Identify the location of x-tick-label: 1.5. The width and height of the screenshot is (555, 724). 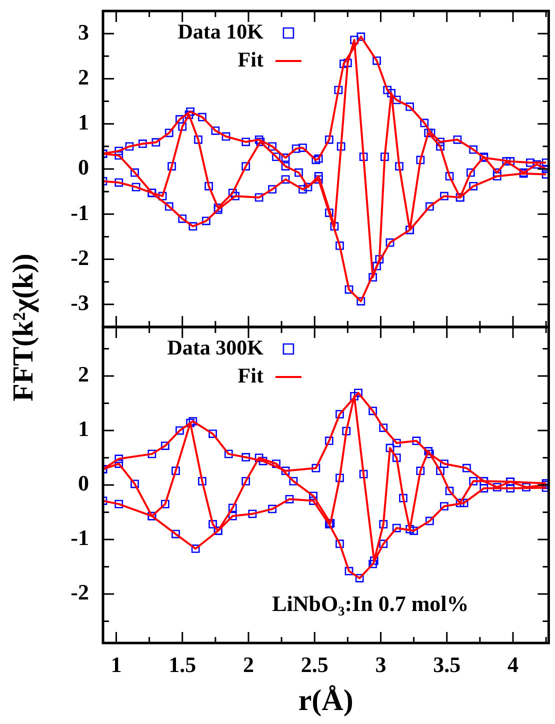
(182, 664).